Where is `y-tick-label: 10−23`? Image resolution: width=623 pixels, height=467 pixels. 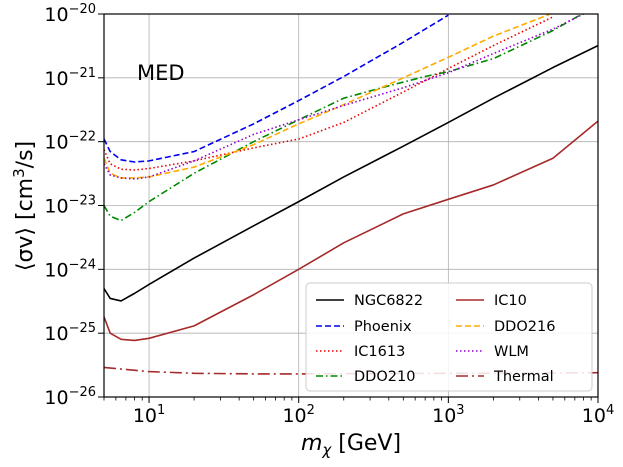
y-tick-label: 10−23 is located at coordinates (70, 206).